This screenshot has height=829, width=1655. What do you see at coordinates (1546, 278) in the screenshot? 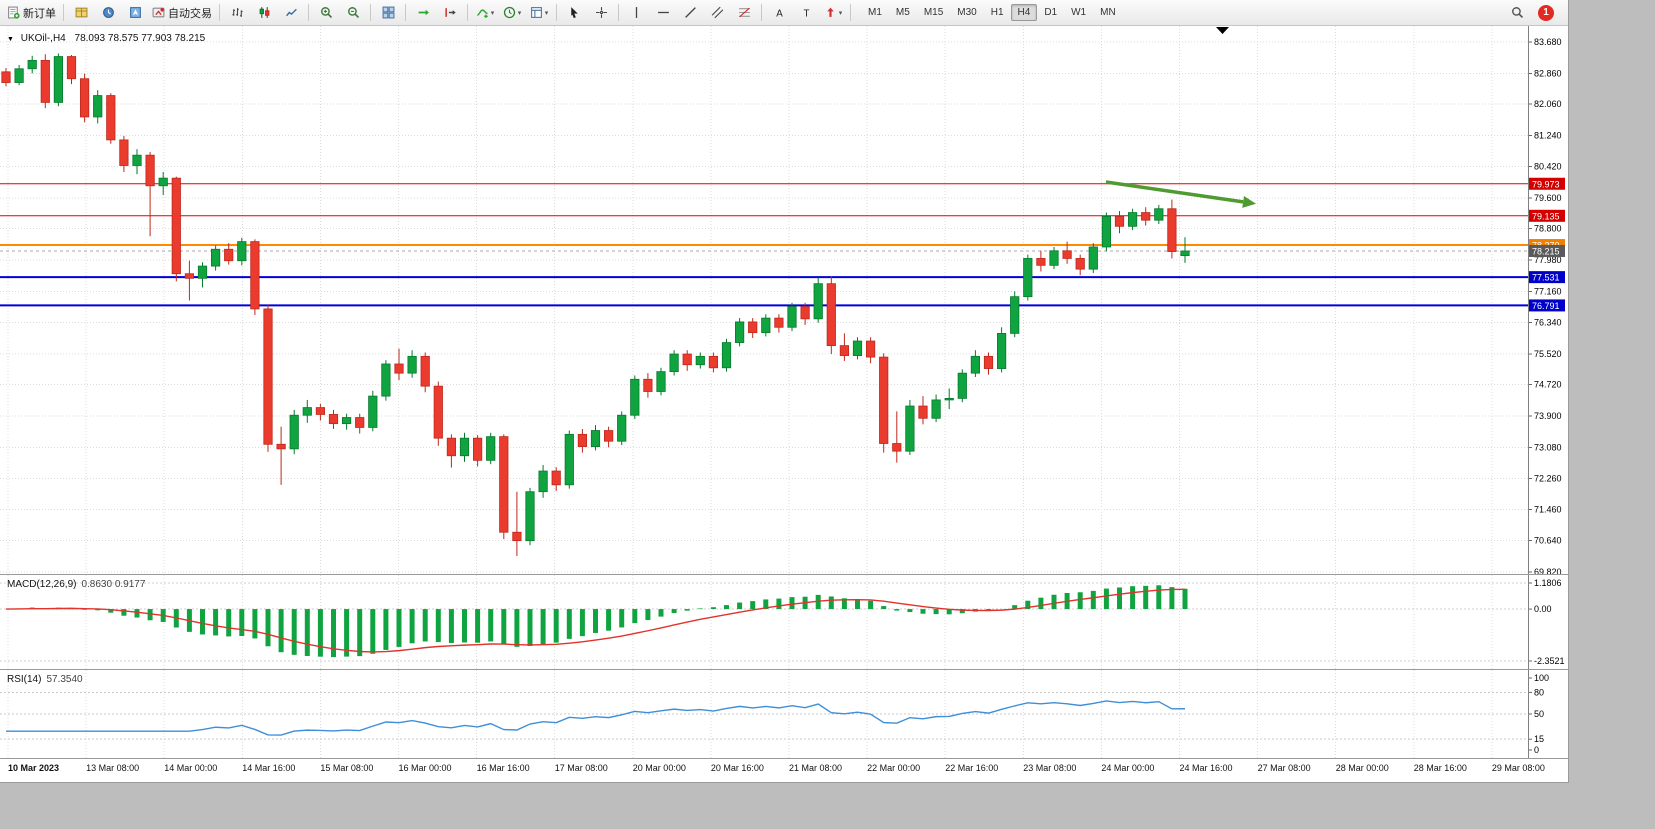
I see `svg-text: 77.531` at bounding box center [1546, 278].